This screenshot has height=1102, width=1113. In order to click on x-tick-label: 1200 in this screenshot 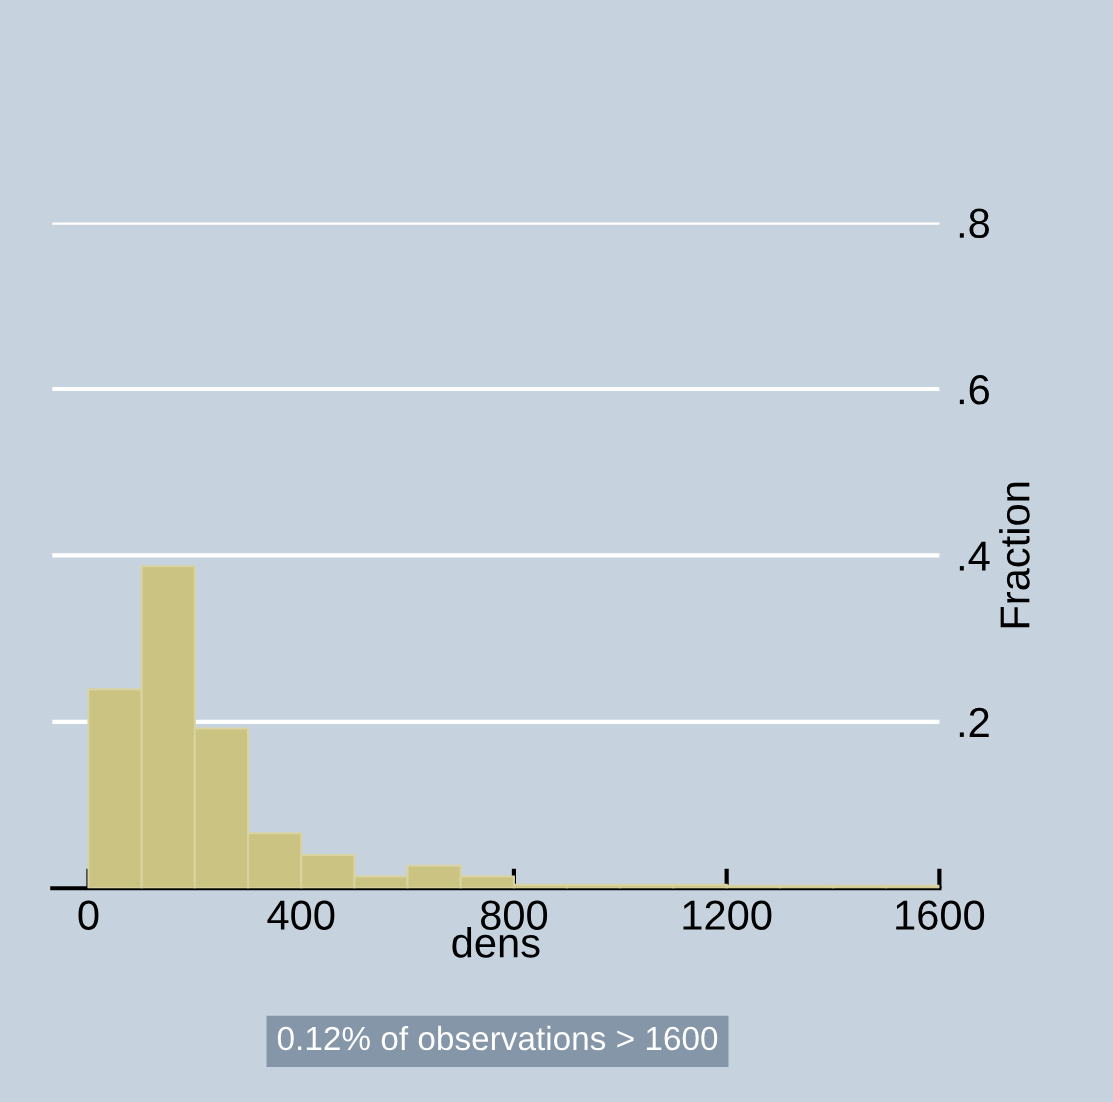, I will do `click(727, 915)`.